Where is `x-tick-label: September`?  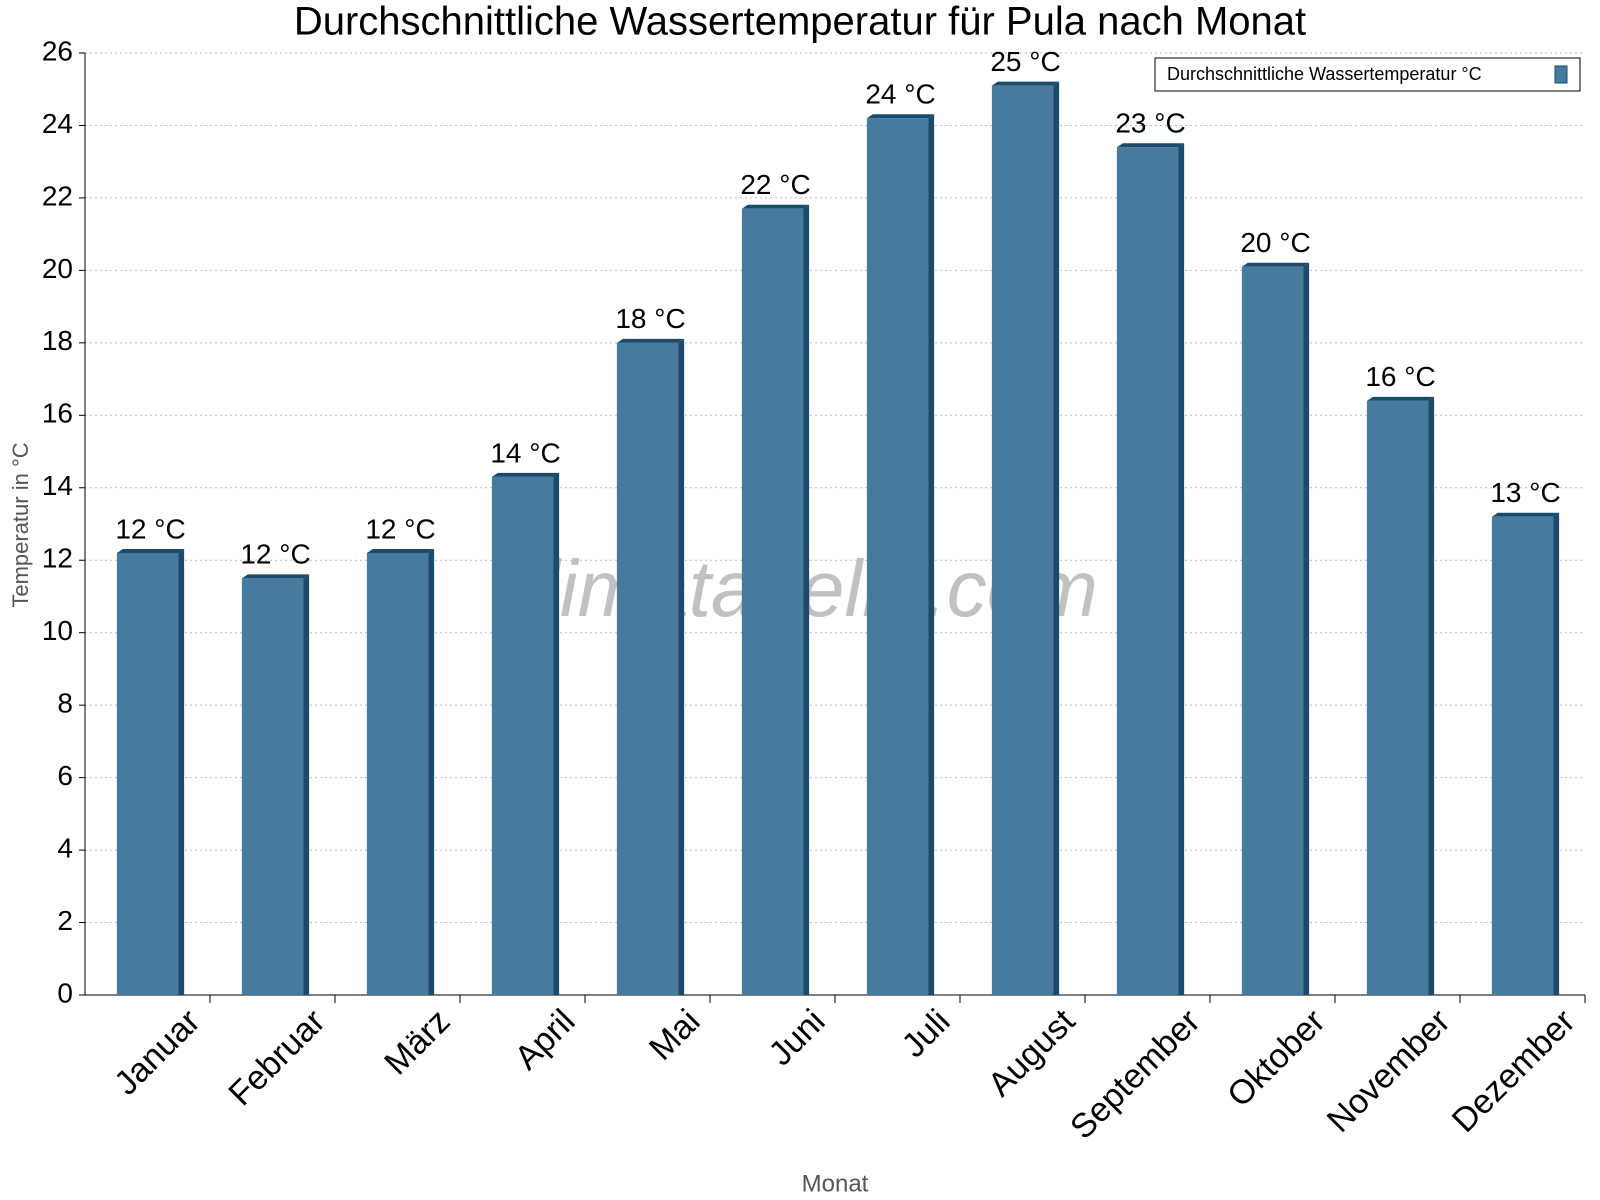 x-tick-label: September is located at coordinates (1135, 1074).